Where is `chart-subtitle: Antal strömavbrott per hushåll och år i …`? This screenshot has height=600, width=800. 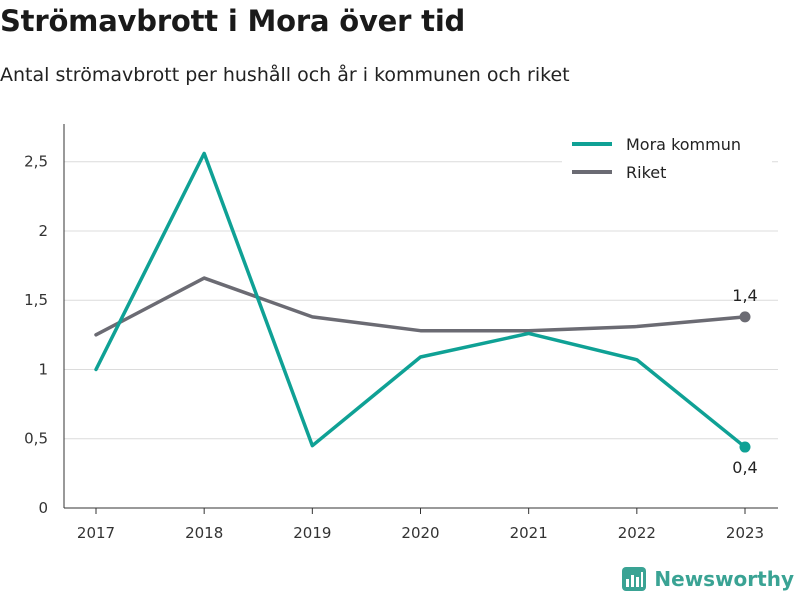
chart-subtitle: Antal strömavbrott per hushåll och år i … is located at coordinates (285, 75).